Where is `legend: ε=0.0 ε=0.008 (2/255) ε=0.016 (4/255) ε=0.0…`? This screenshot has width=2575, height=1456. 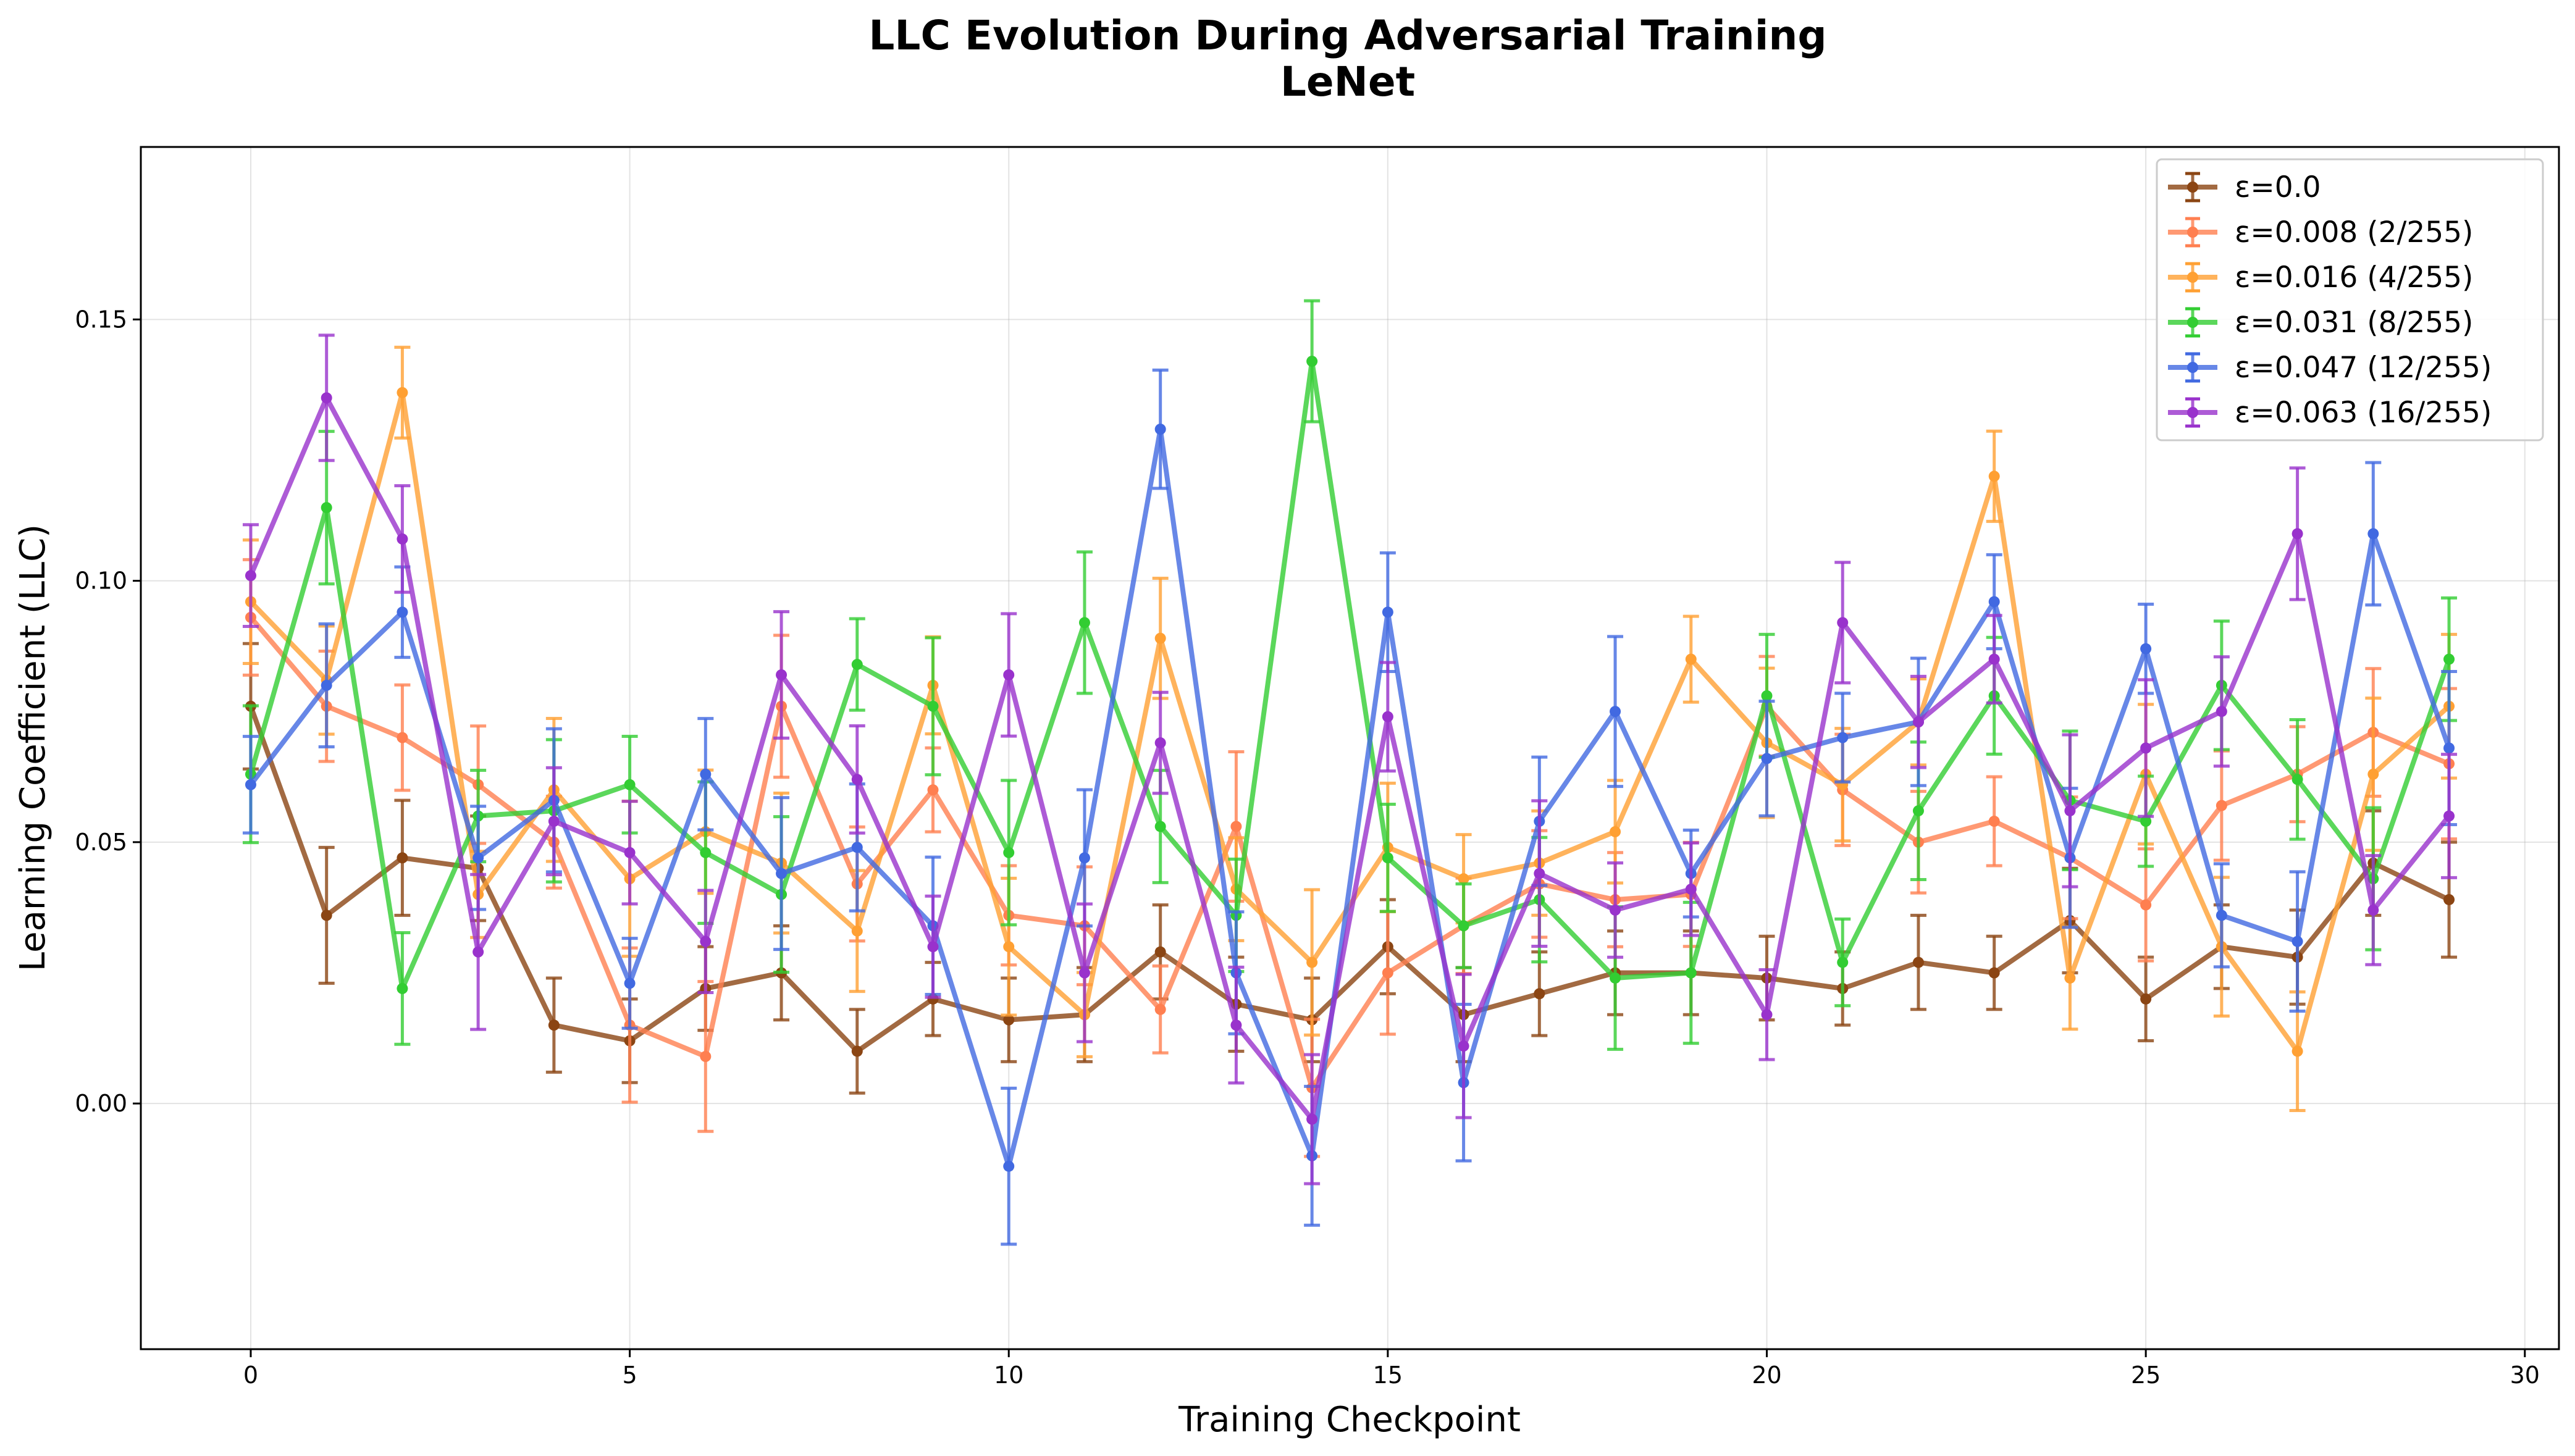
legend: ε=0.0 ε=0.008 (2/255) ε=0.016 (4/255) ε=0.0… is located at coordinates (2350, 299).